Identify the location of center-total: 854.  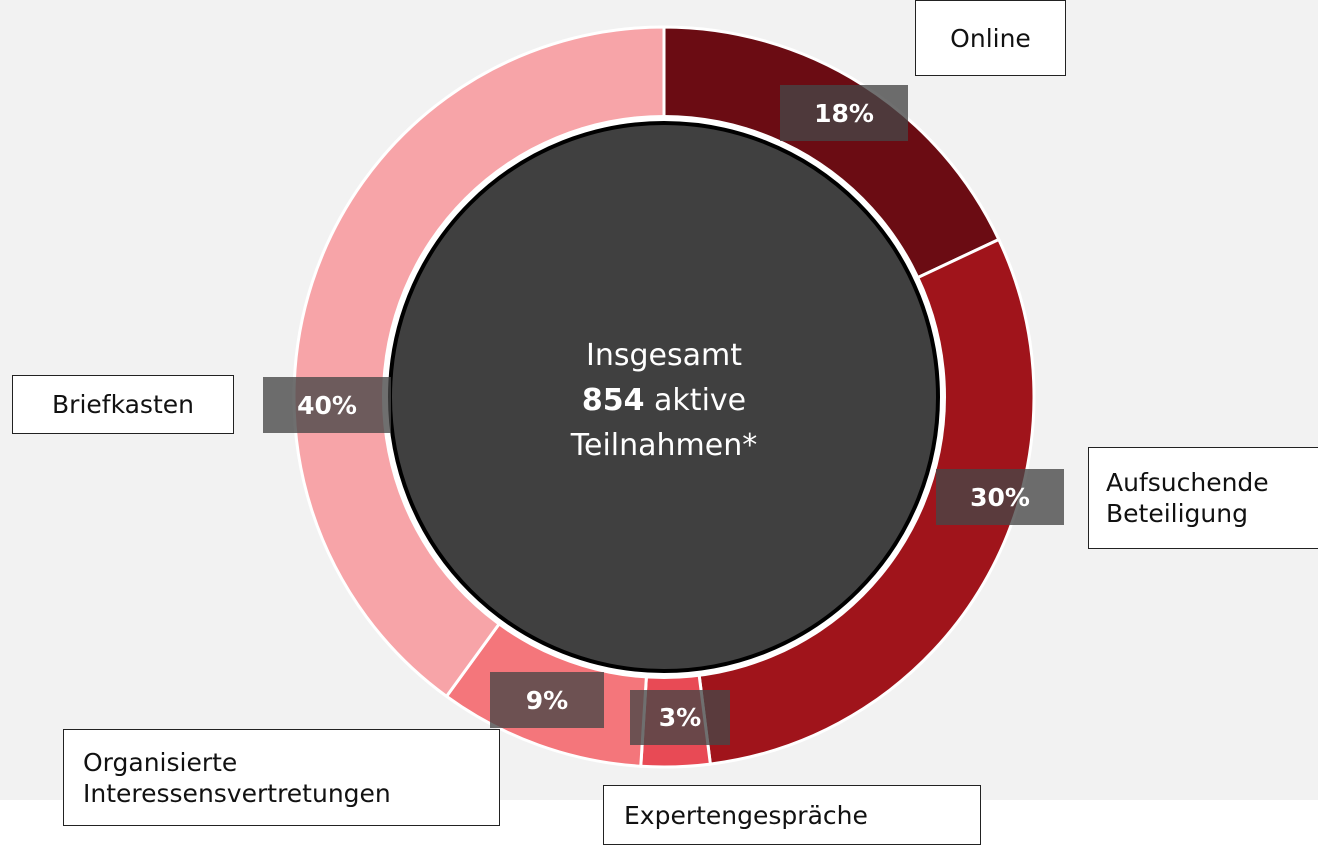
(613, 400).